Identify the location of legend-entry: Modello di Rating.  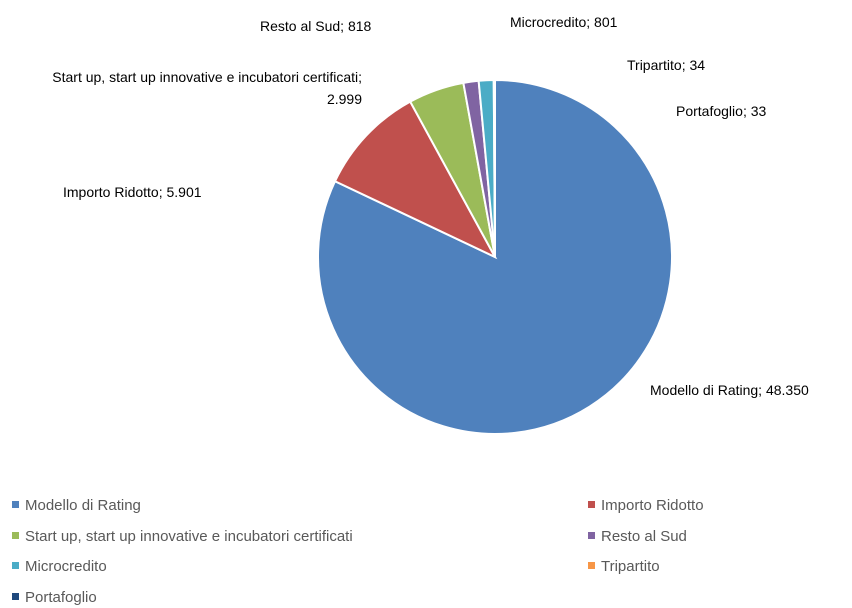
(76, 506).